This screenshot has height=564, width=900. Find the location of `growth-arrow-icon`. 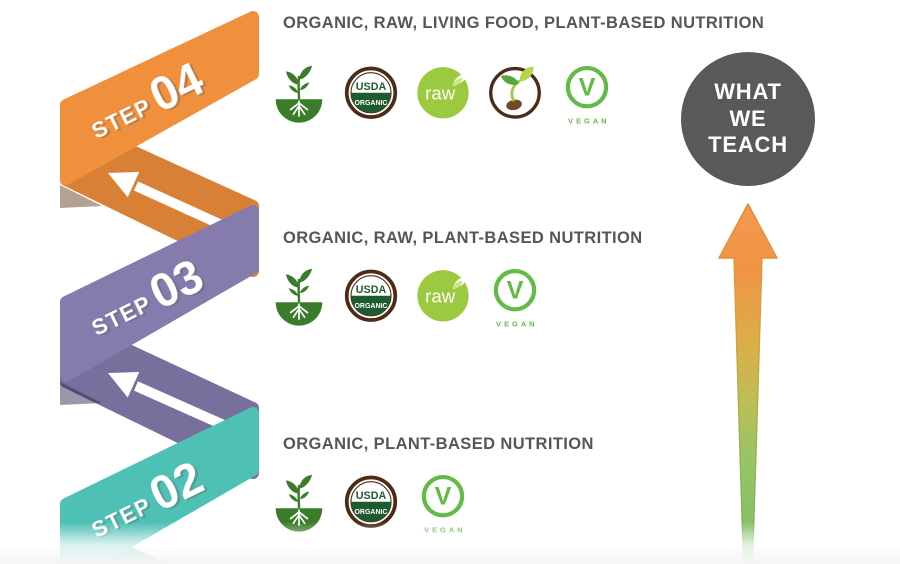

growth-arrow-icon is located at coordinates (748, 383).